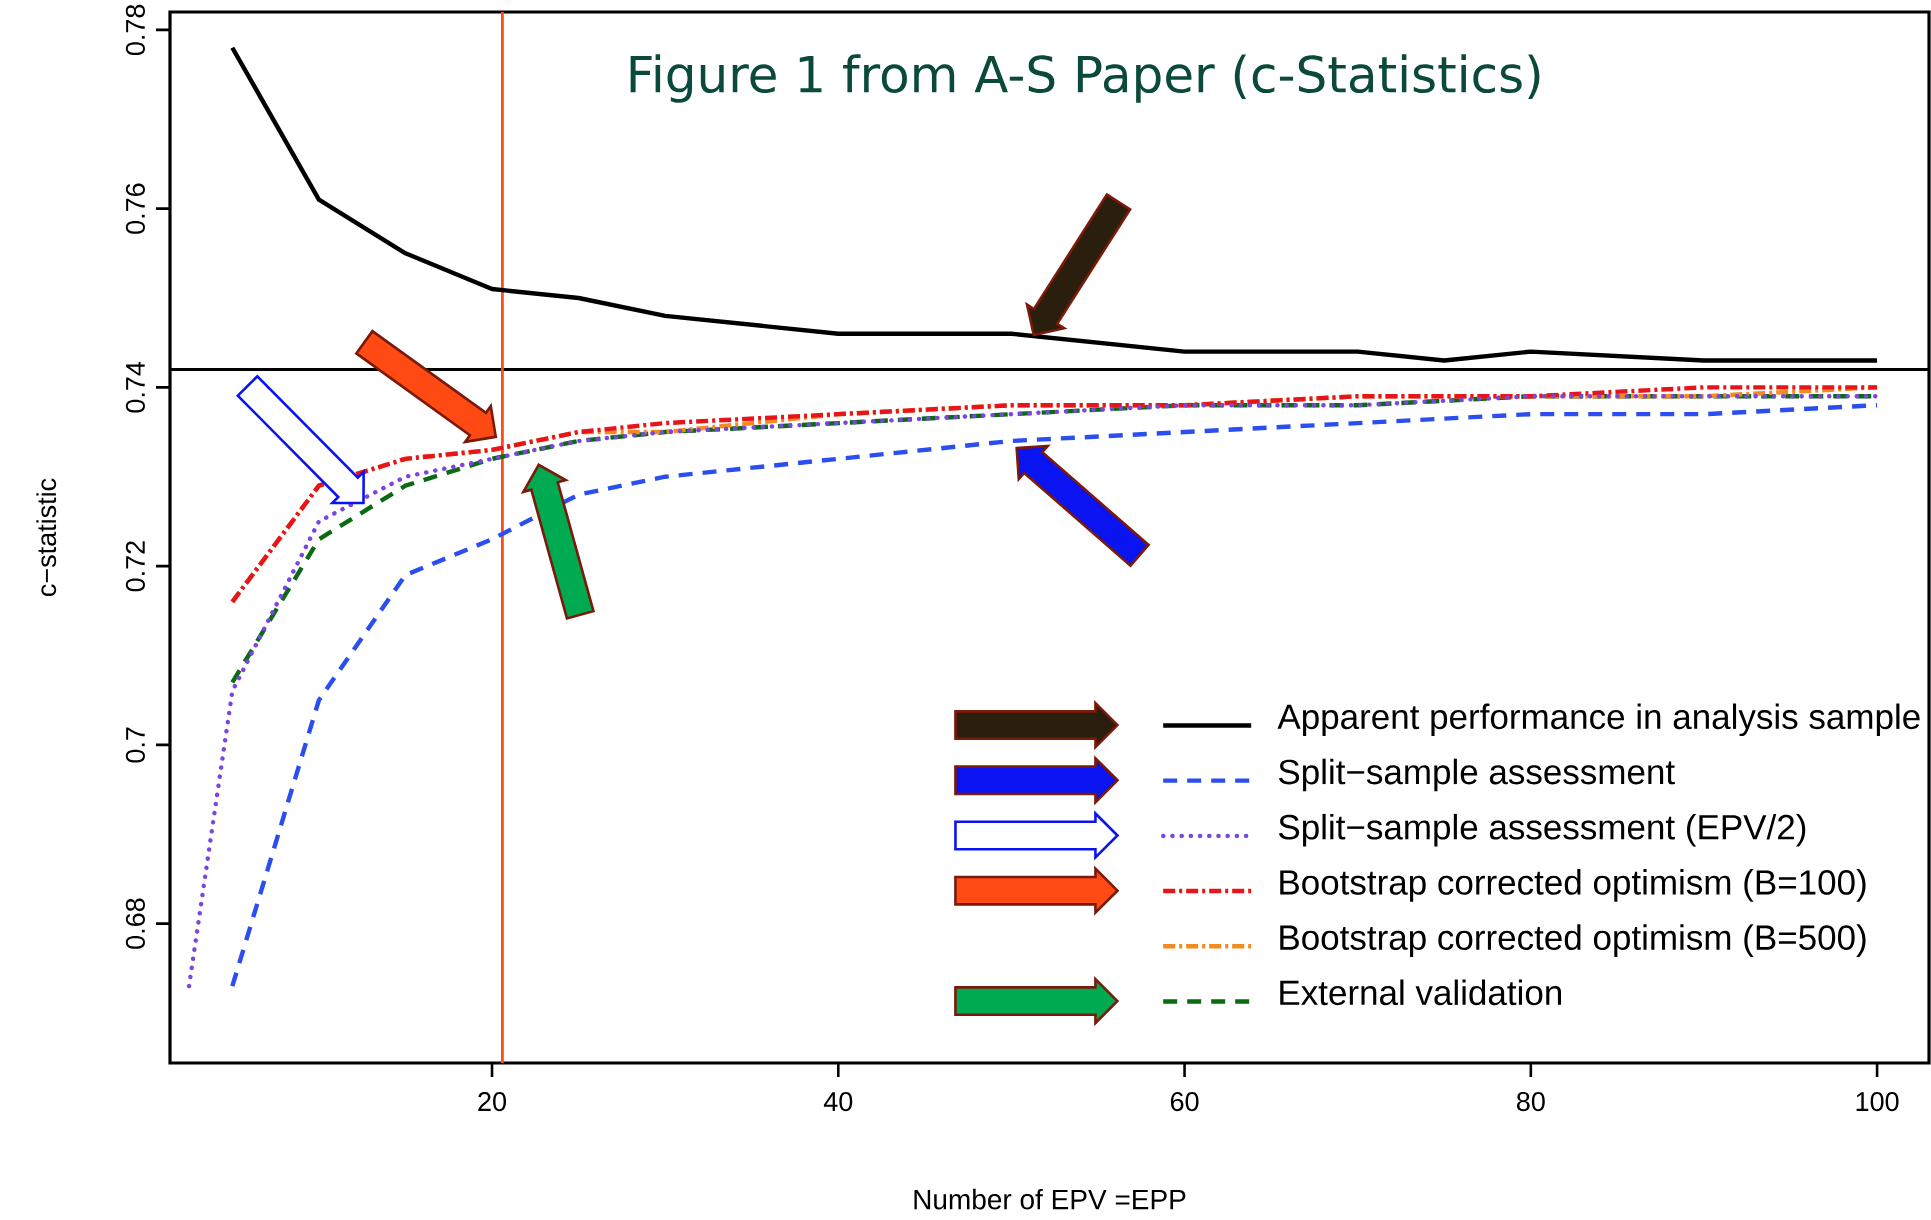 The width and height of the screenshot is (1931, 1220). What do you see at coordinates (135, 208) in the screenshot?
I see `y-tick-label: 0.76` at bounding box center [135, 208].